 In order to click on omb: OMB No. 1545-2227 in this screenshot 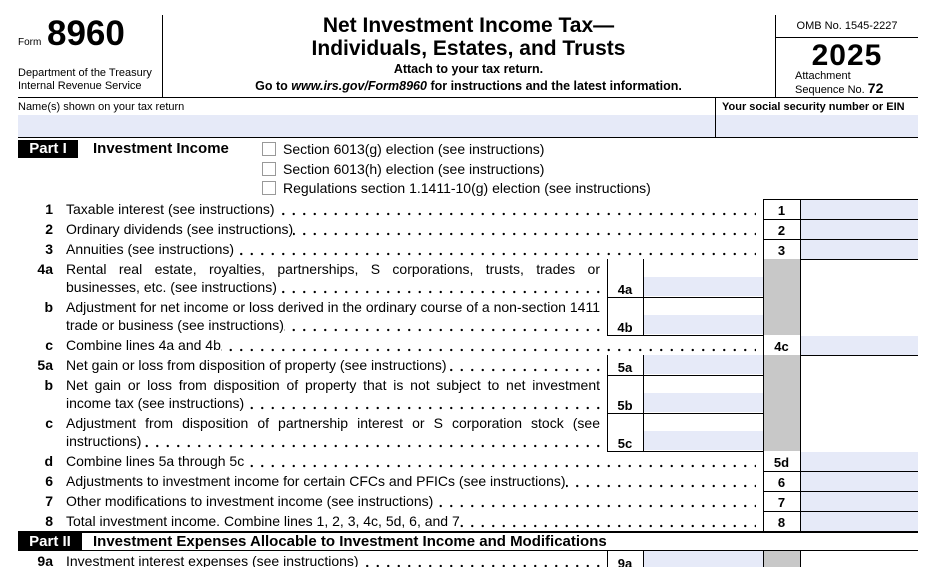, I will do `click(847, 26)`.